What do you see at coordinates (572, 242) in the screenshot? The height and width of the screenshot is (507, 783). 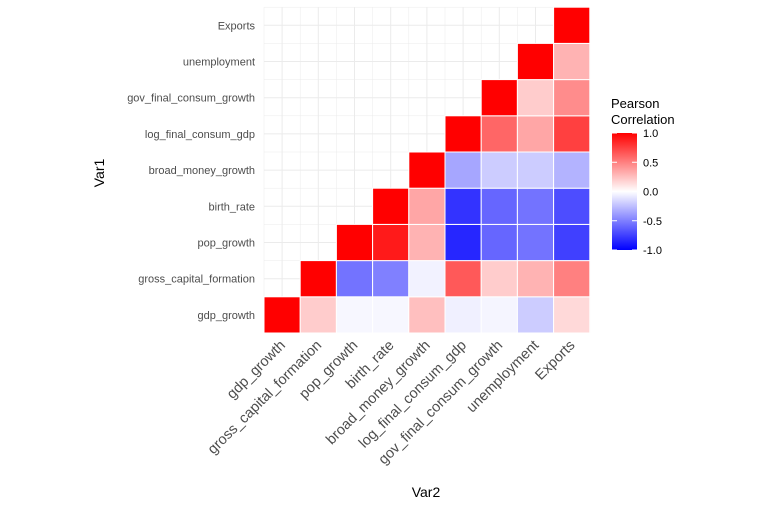 I see `heatmap-cell-pop_growth-Exports` at bounding box center [572, 242].